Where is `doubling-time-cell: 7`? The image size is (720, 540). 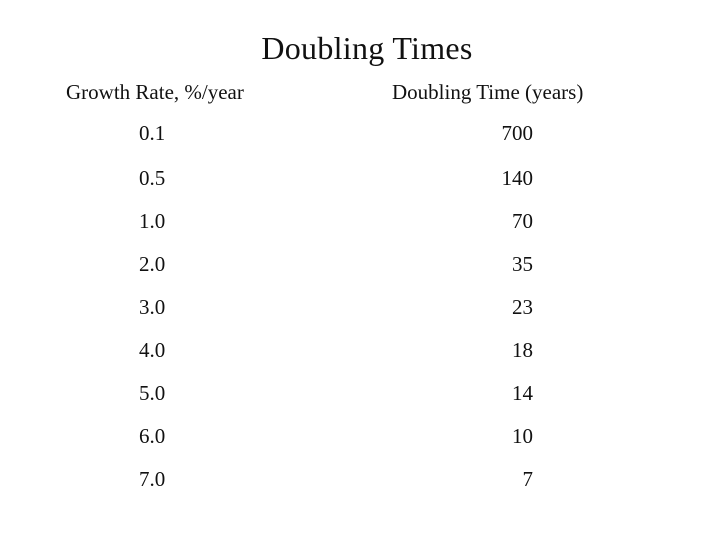
doubling-time-cell: 7 is located at coordinates (528, 479).